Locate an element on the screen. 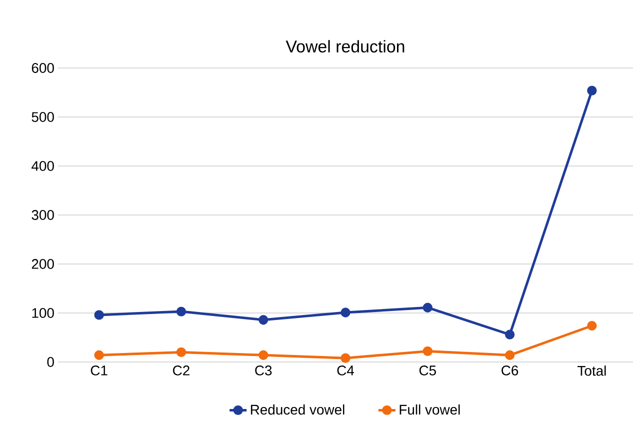 The image size is (644, 438). y-tick-label: 200 is located at coordinates (43, 264).